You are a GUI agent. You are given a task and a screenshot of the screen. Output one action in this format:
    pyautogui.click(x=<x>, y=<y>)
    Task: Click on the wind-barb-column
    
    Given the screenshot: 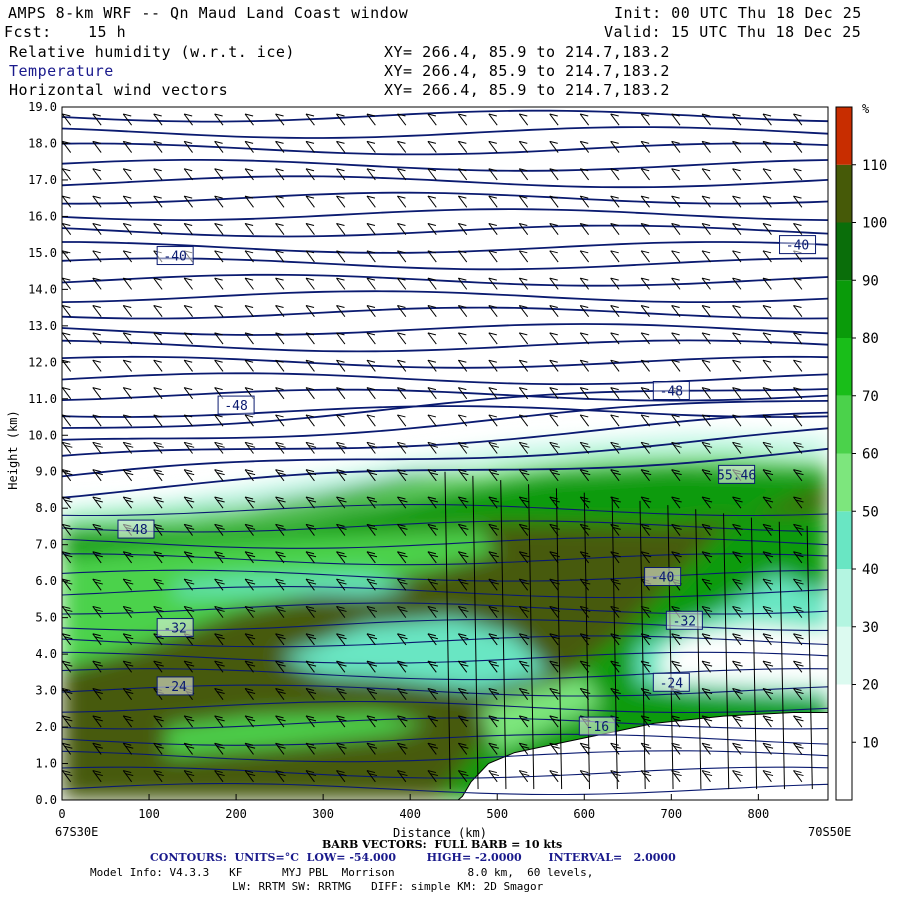 What is the action you would take?
    pyautogui.click(x=670, y=647)
    